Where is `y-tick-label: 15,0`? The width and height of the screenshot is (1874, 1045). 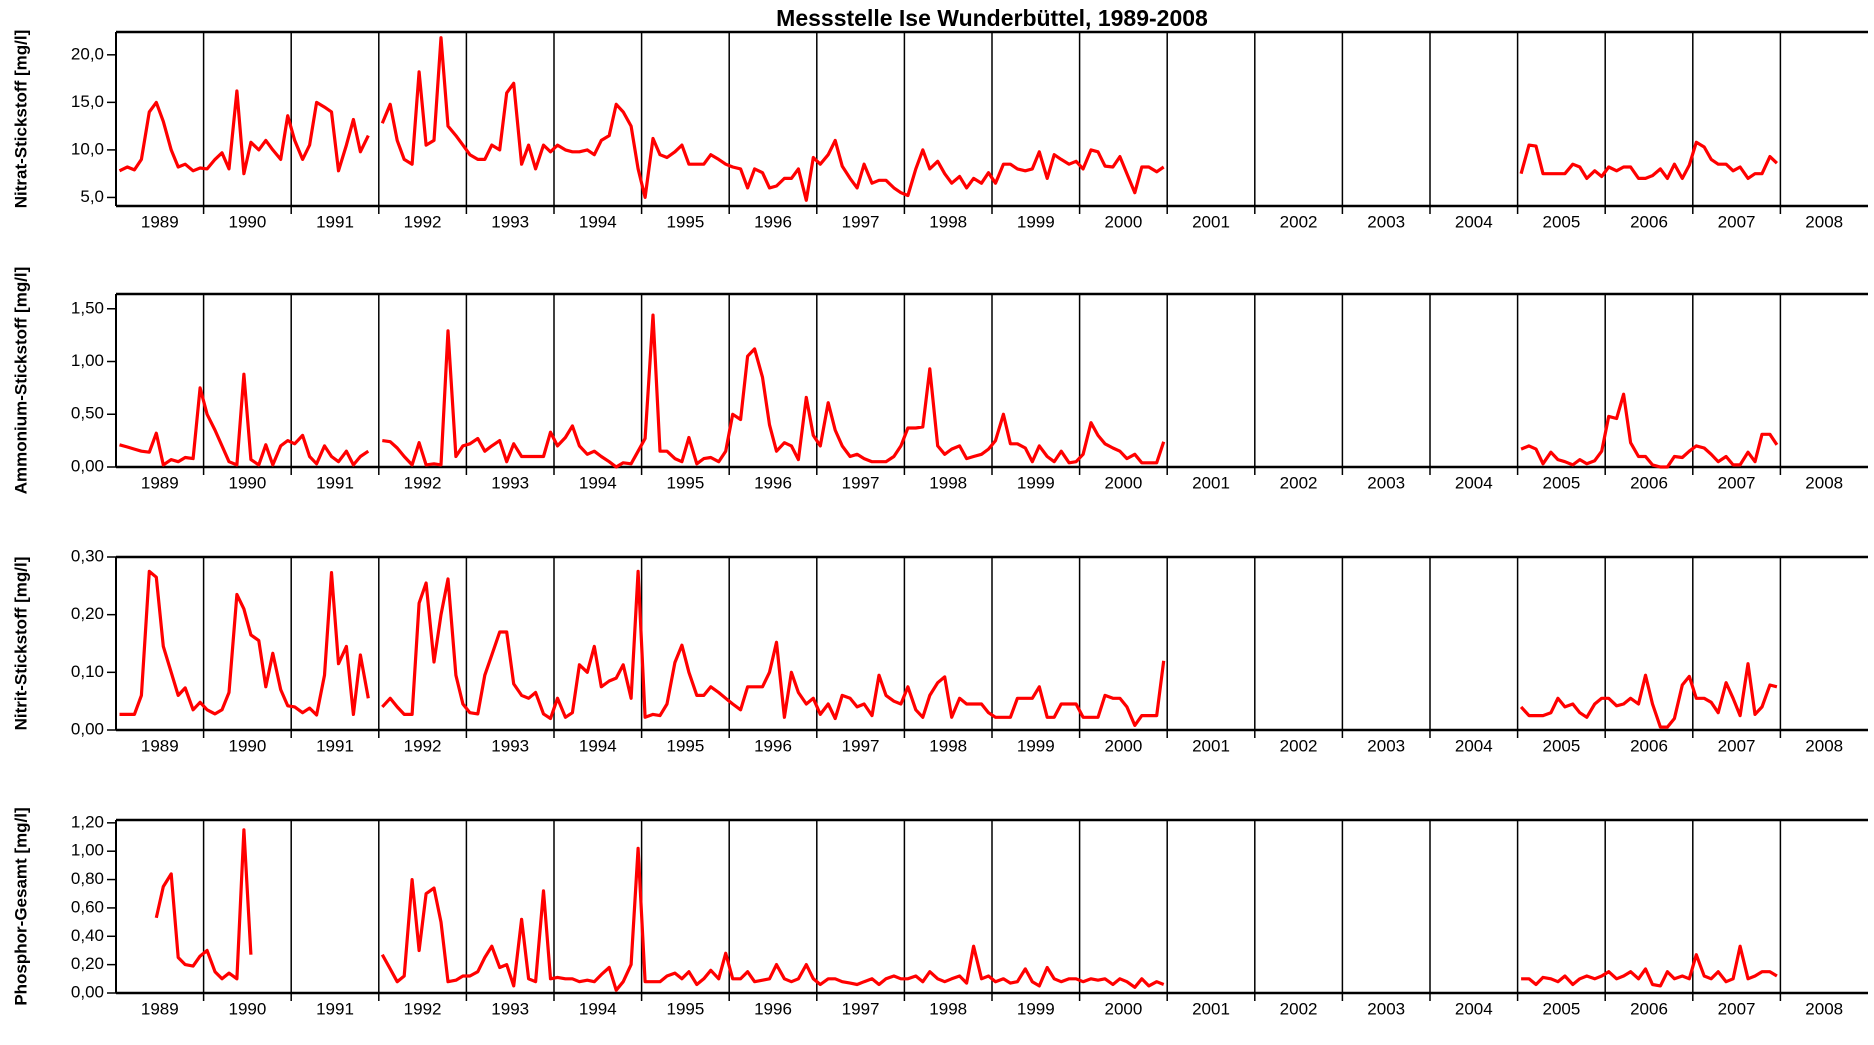 y-tick-label: 15,0 is located at coordinates (87, 101).